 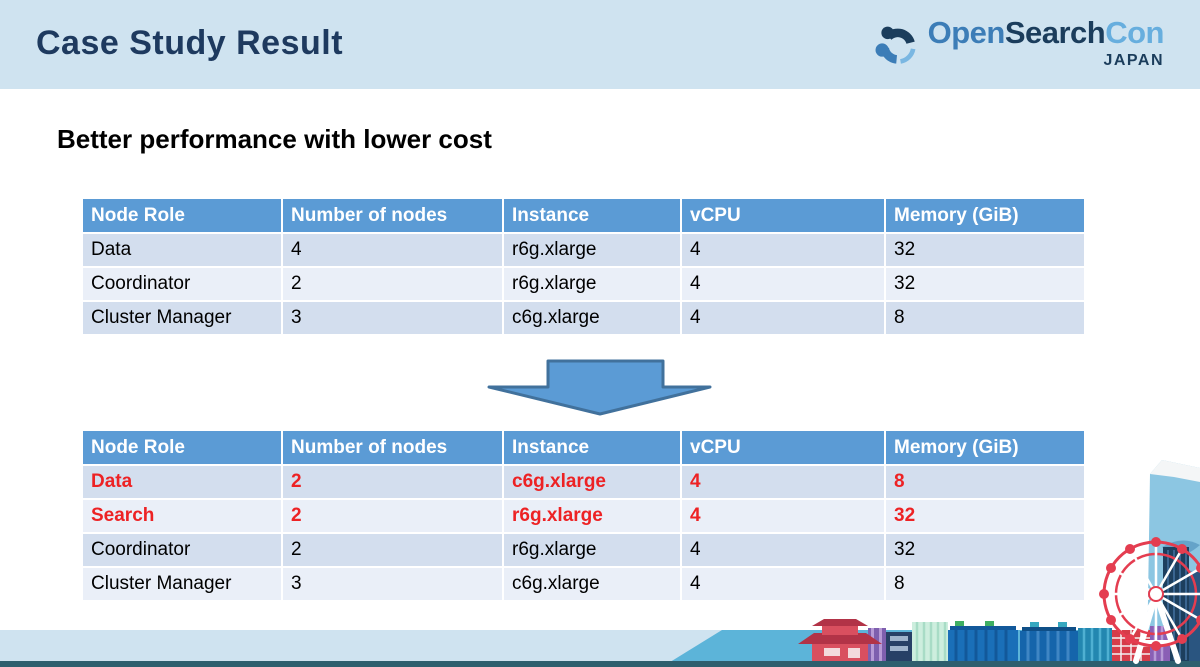 What do you see at coordinates (1133, 60) in the screenshot?
I see `logo-text-japan: JAPAN` at bounding box center [1133, 60].